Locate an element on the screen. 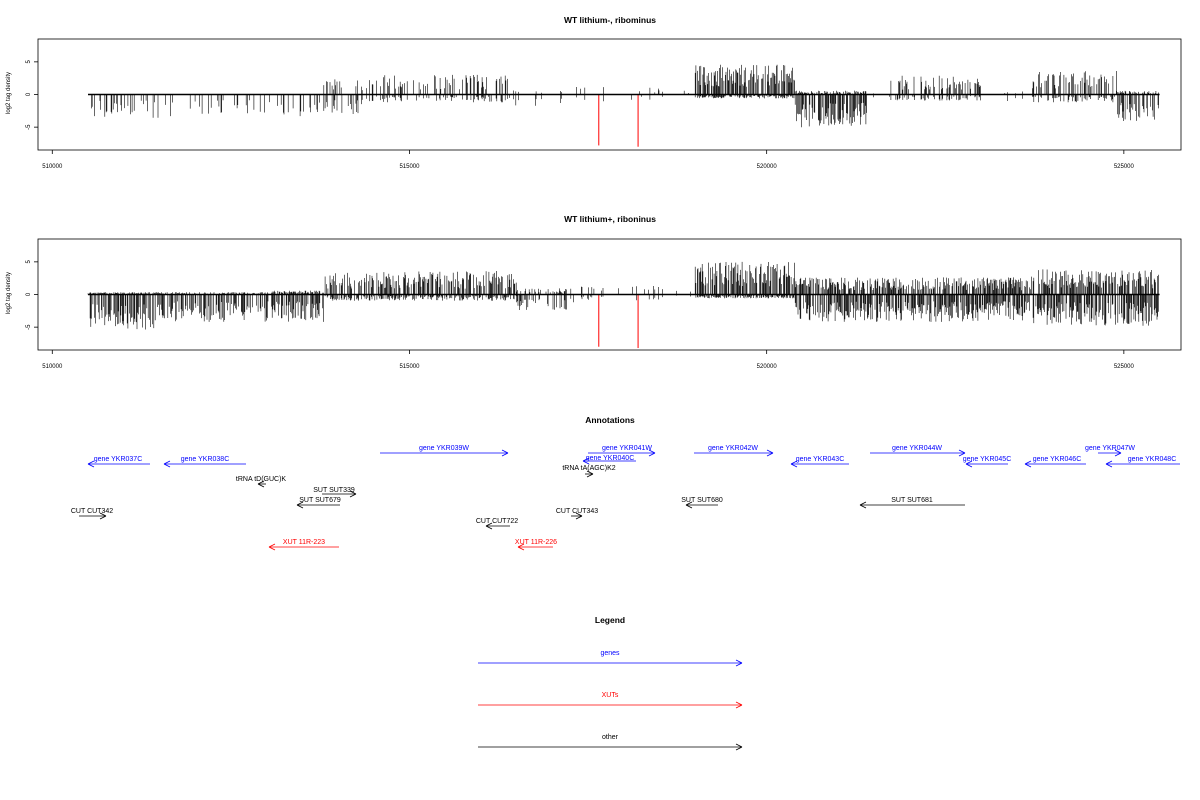 The image size is (1200, 800). annotation-feature: gene YKR041W is located at coordinates (622, 451).